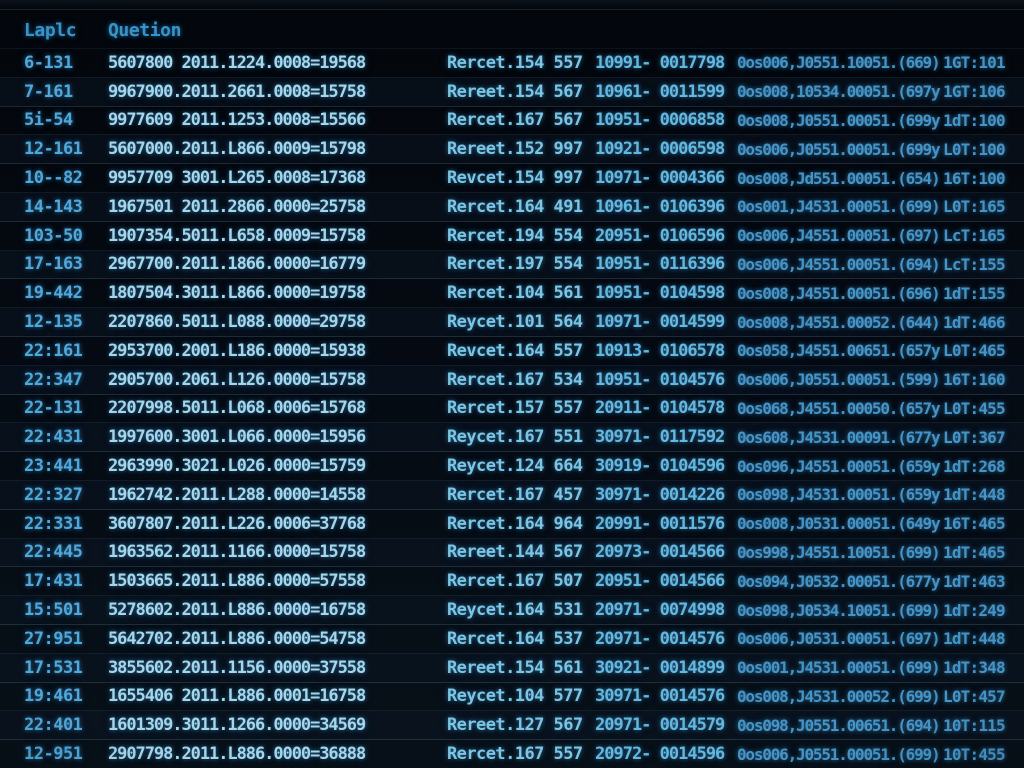 The image size is (1024, 768). Describe the element at coordinates (660, 91) in the screenshot. I see `cell-code: 10961- 0011599` at that location.